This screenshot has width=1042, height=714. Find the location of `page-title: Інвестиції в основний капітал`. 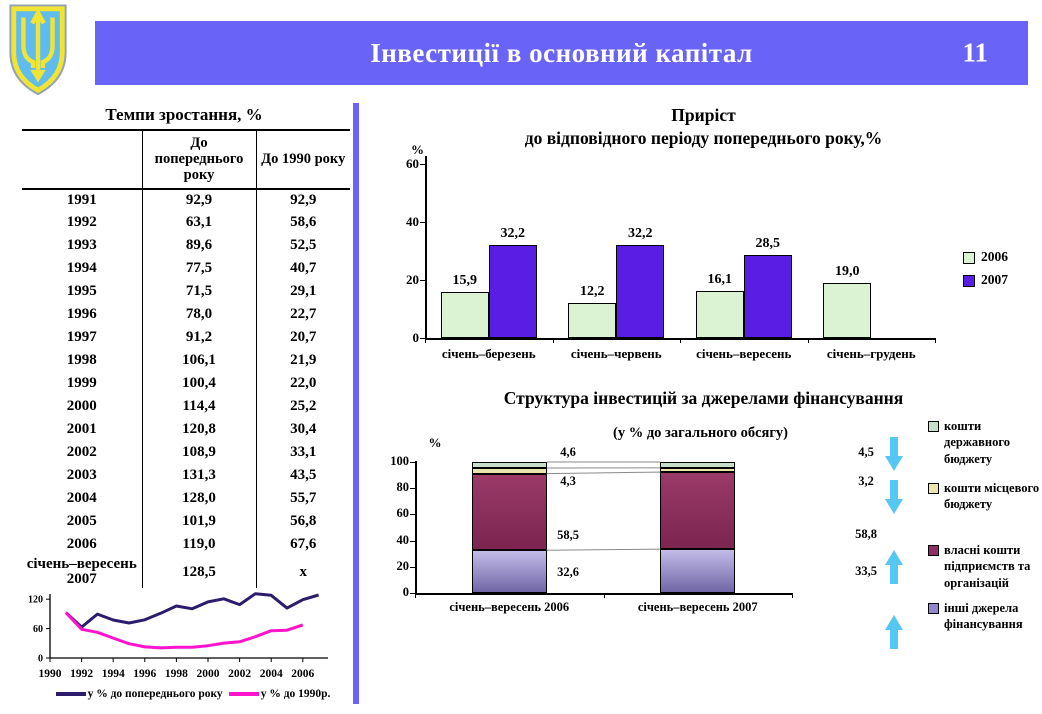

page-title: Інвестиції в основний капітал is located at coordinates (561, 52).